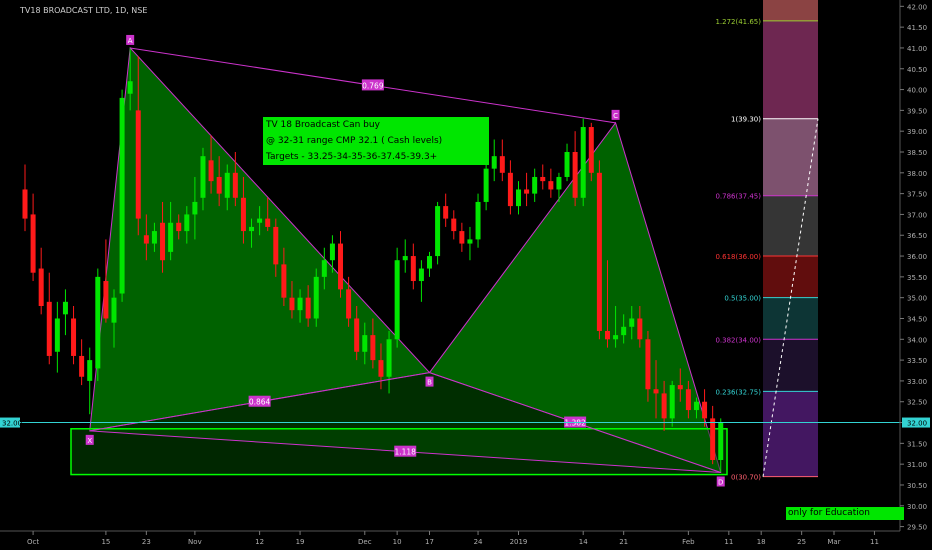  I want to click on fib-level-label: 0.236(32.75), so click(738, 392).